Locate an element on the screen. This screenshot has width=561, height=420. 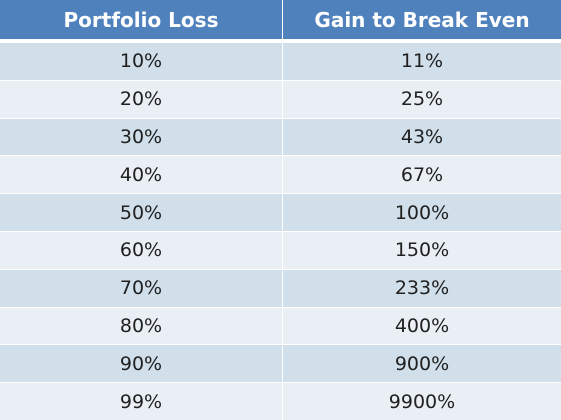
table-row: 80% 400% is located at coordinates (280, 325).